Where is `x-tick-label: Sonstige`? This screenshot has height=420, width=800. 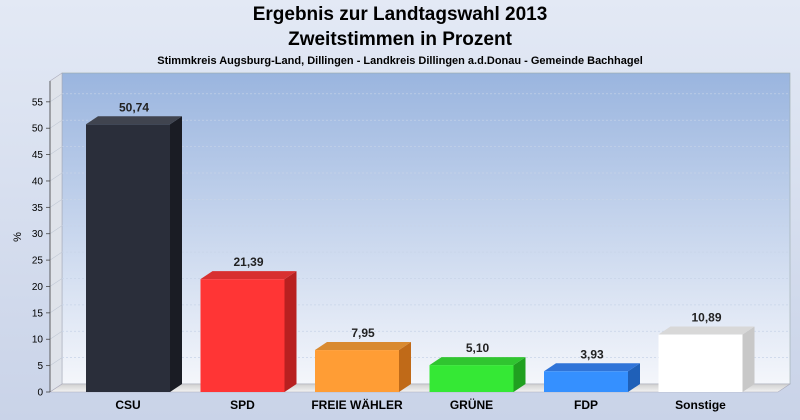 x-tick-label: Sonstige is located at coordinates (700, 405).